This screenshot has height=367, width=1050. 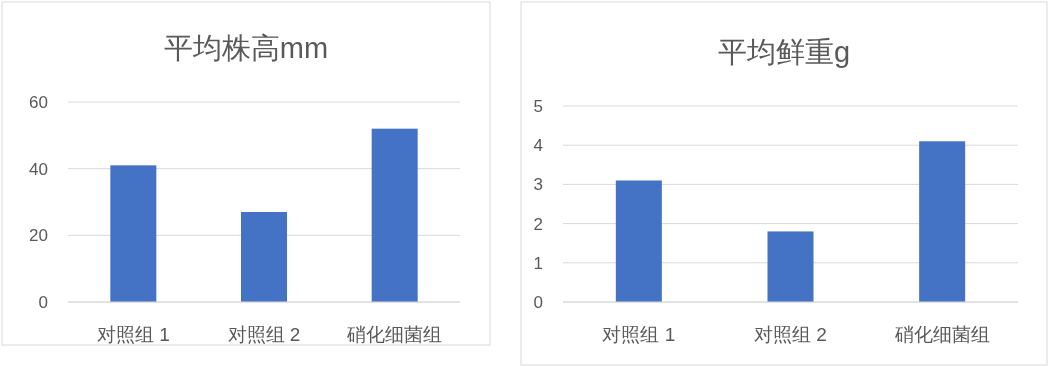 What do you see at coordinates (38, 102) in the screenshot?
I see `y-tick-label: 60` at bounding box center [38, 102].